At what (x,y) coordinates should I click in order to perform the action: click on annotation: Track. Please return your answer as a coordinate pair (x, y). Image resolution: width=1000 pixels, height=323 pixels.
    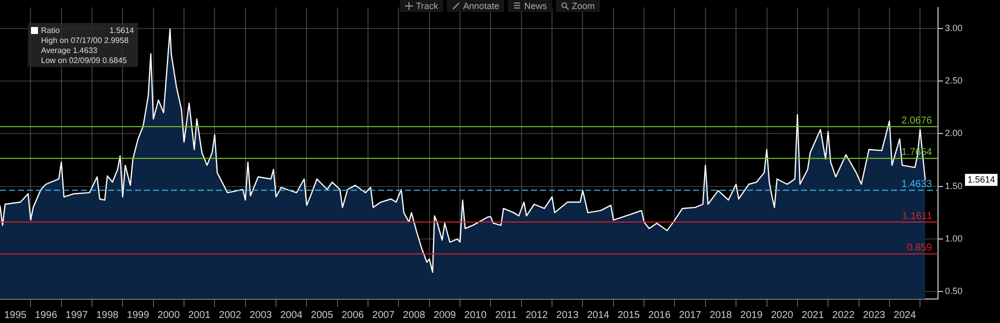
    Looking at the image, I should click on (427, 6).